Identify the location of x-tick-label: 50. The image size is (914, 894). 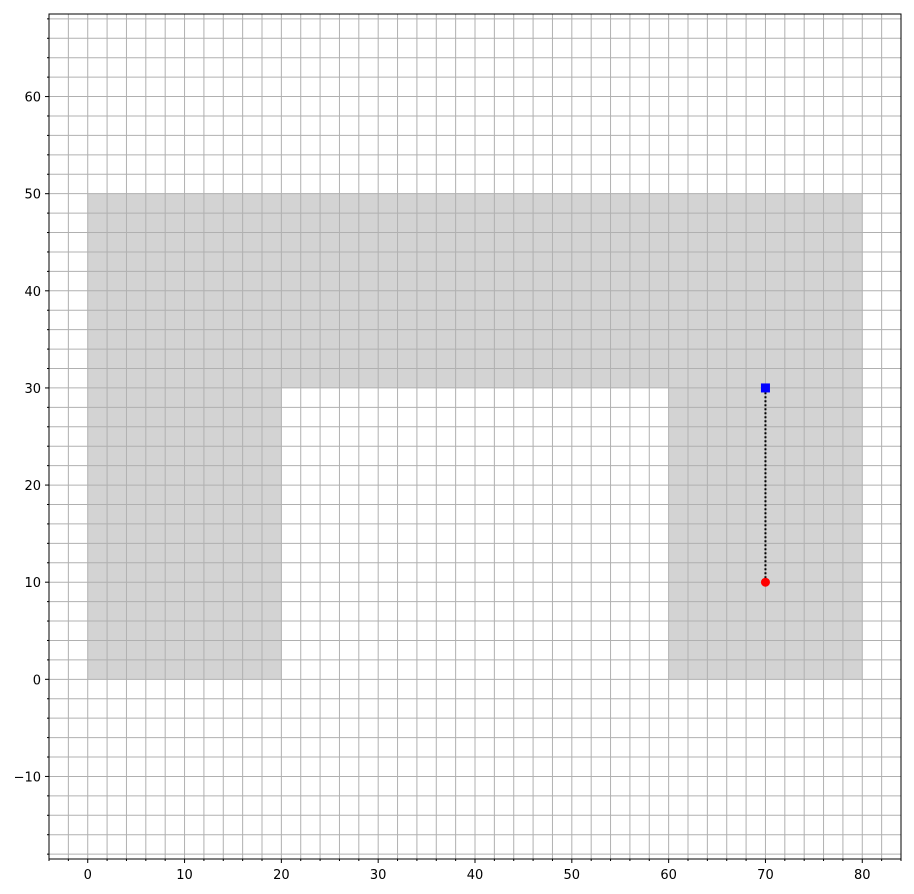
(572, 875).